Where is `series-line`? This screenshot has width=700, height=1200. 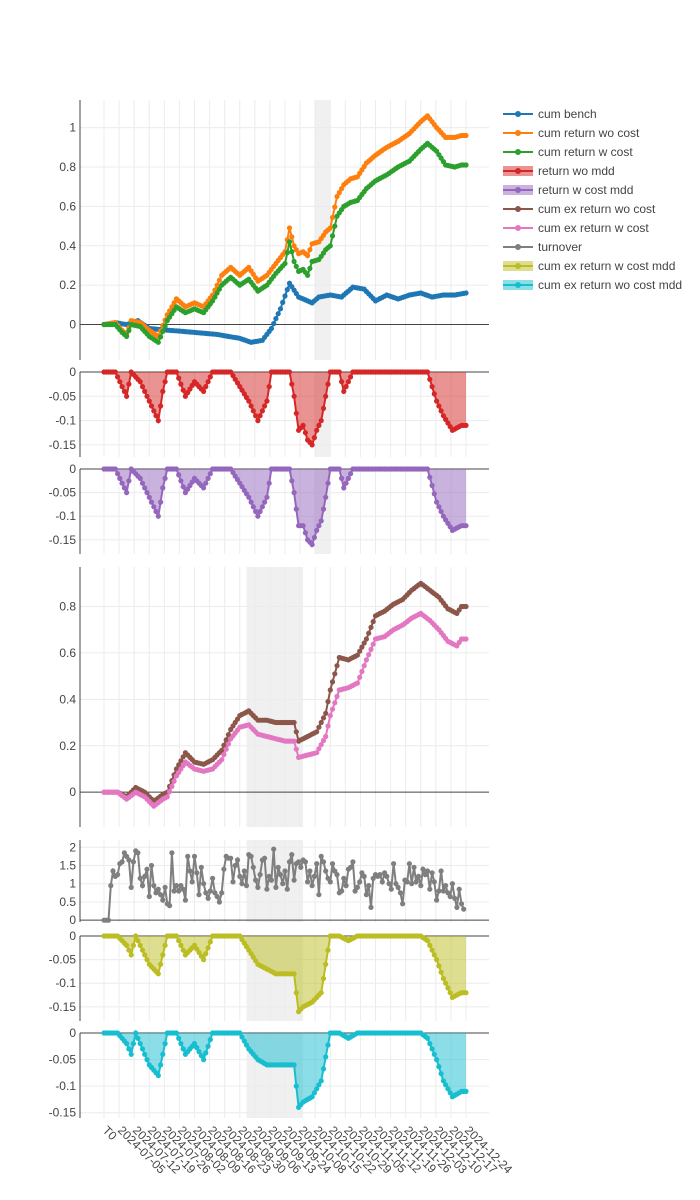
series-line is located at coordinates (284, 885).